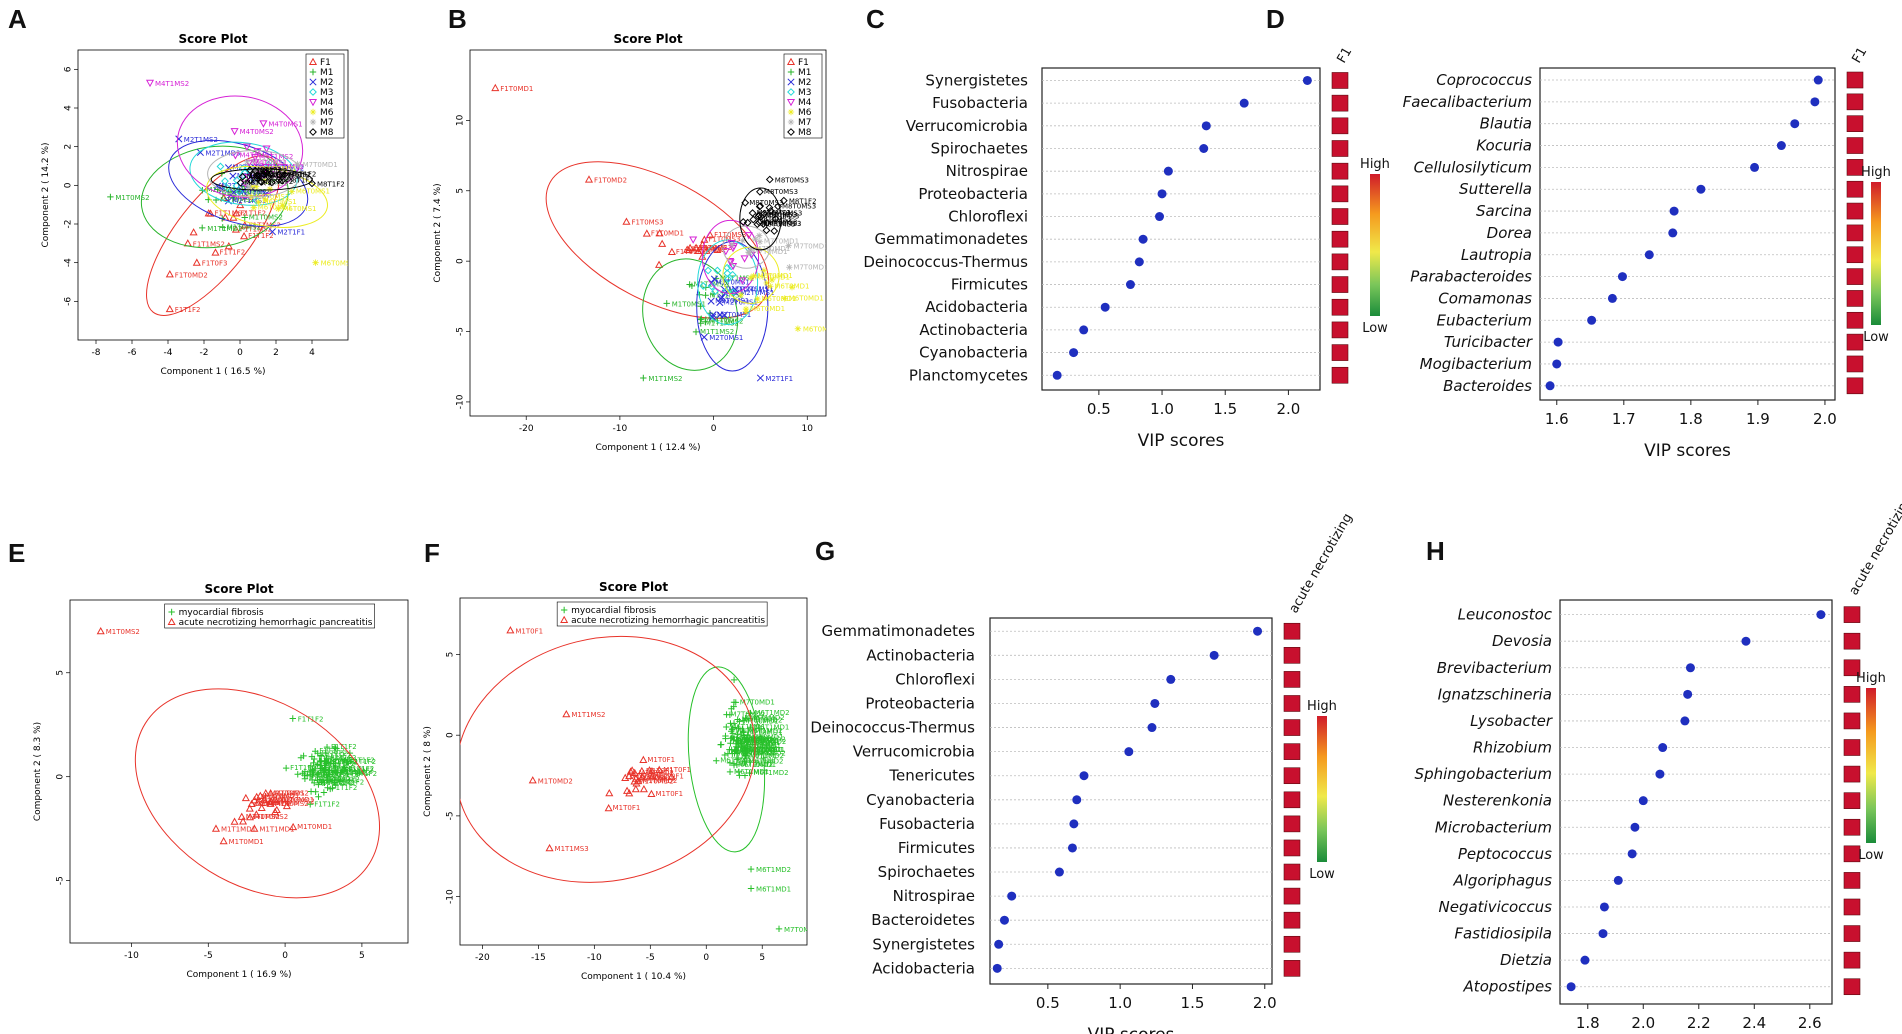 This screenshot has width=1902, height=1034. I want to click on sample-label: F1T0MS3, so click(647, 223).